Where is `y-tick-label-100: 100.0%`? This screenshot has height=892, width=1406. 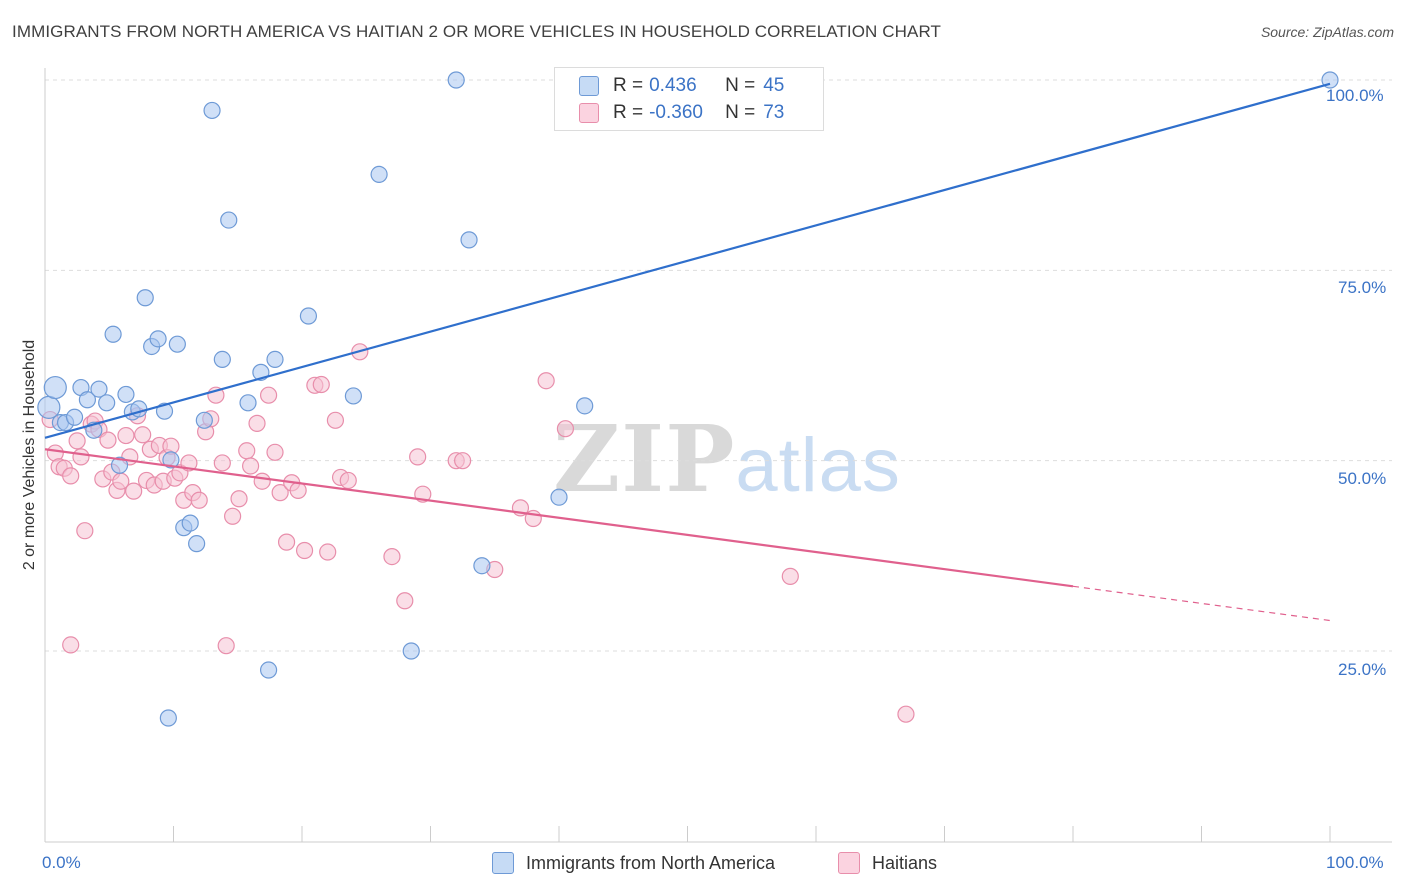
y-tick-label-100: 100.0% is located at coordinates (1355, 95).